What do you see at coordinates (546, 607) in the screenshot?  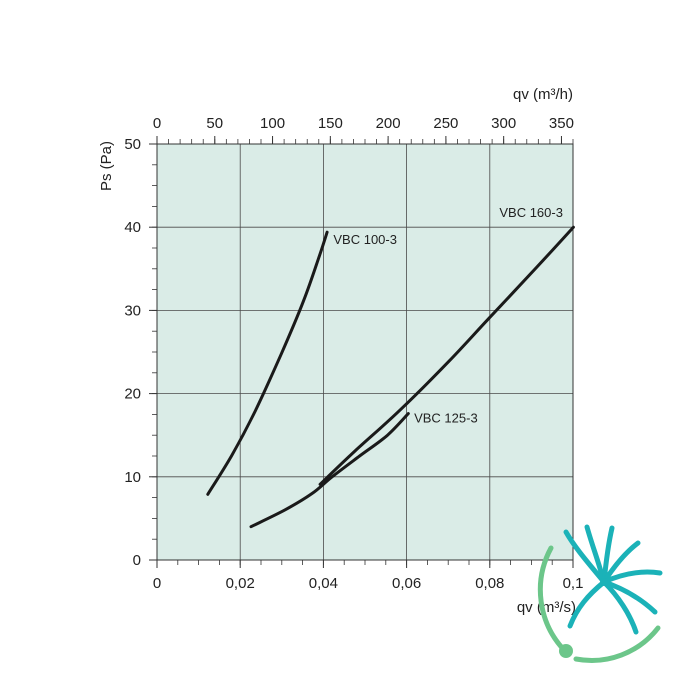 I see `x-bottom-axis-title: qv (m³/s)` at bounding box center [546, 607].